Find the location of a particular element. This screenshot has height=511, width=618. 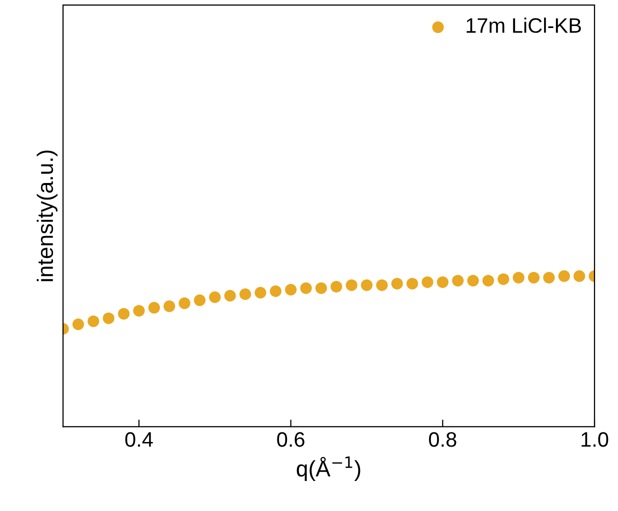

x-tick-label: 0.4 is located at coordinates (139, 439).